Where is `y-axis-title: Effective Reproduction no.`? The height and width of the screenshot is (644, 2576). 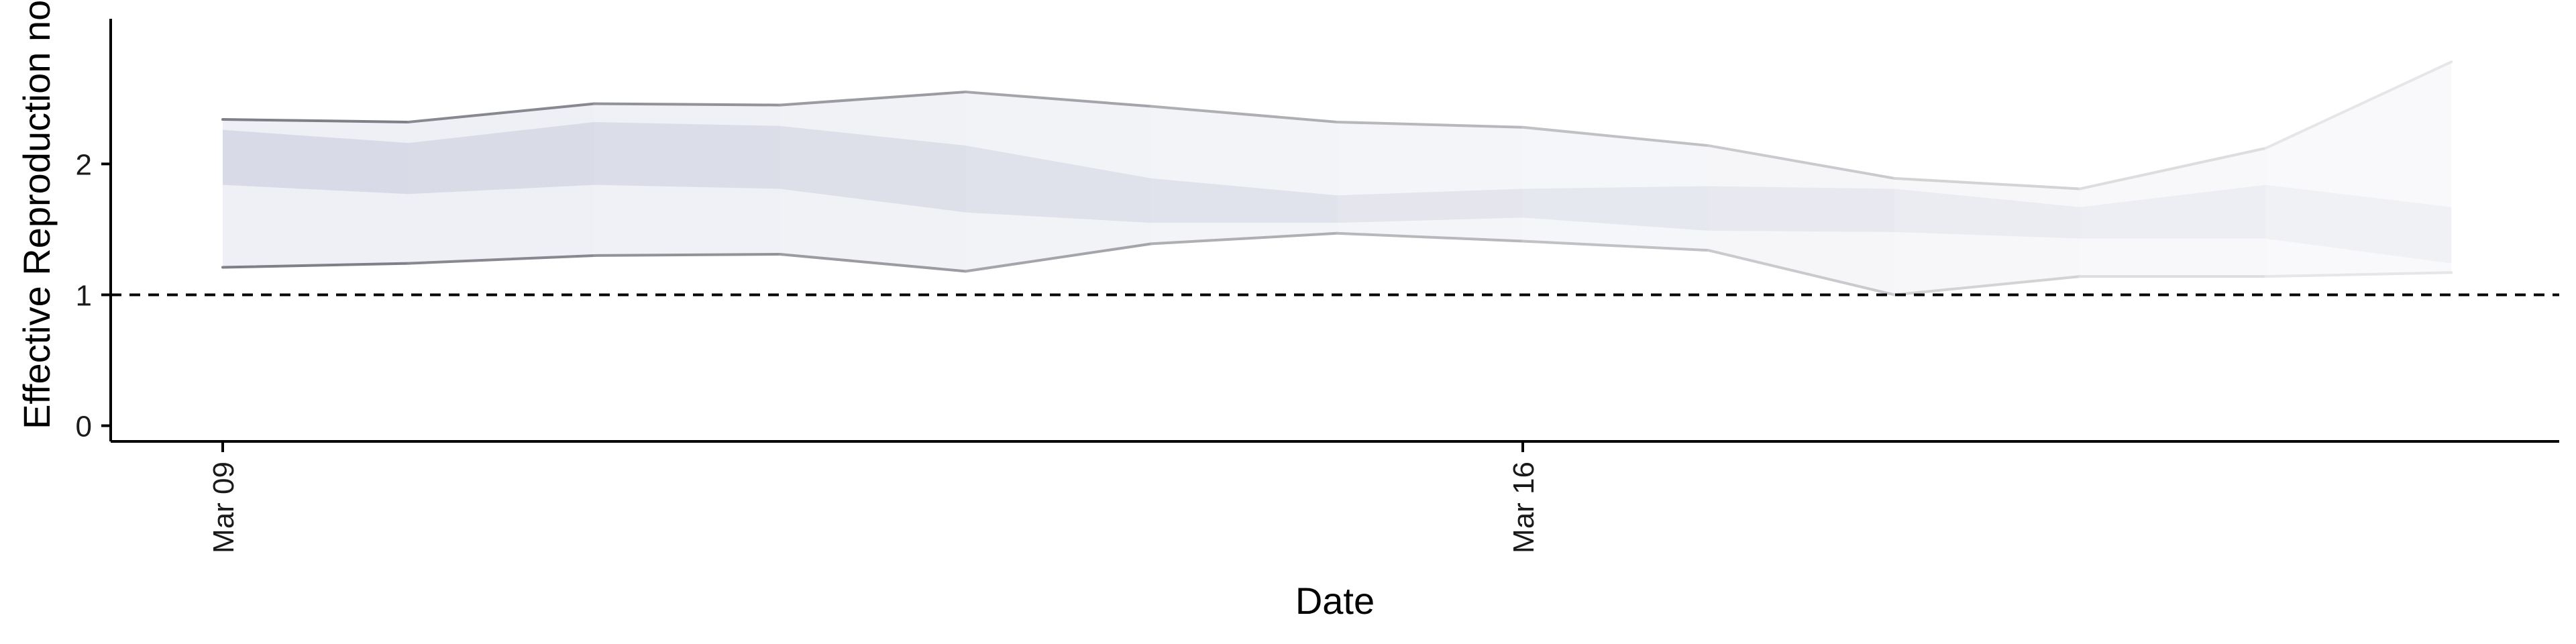
y-axis-title: Effective Reproduction no. is located at coordinates (36, 214).